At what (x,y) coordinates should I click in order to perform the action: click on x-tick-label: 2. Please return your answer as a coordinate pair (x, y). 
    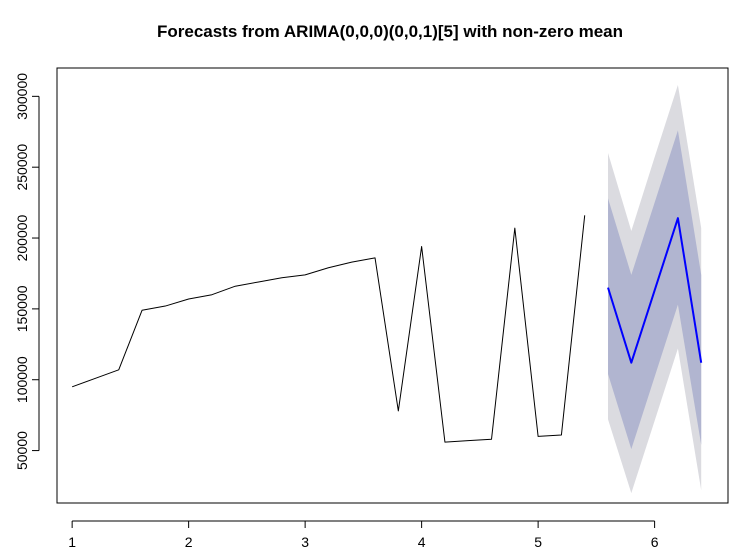
    Looking at the image, I should click on (189, 542).